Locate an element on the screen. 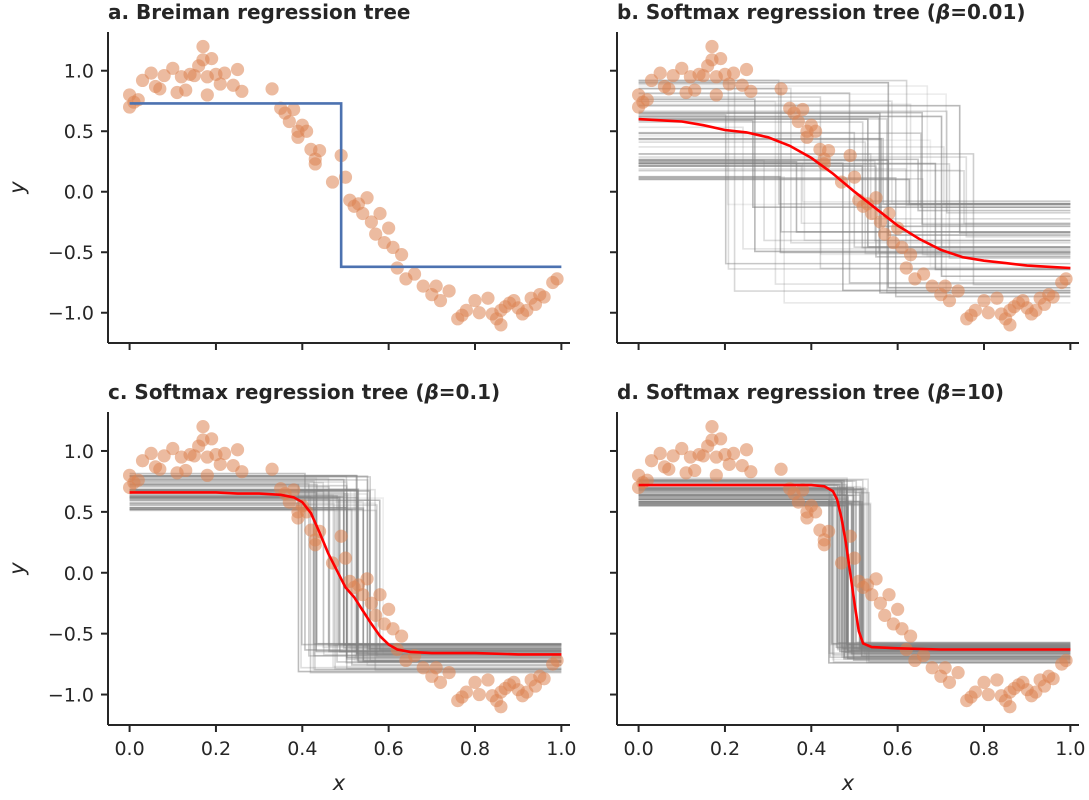 The image size is (1089, 800). y-tick-label: −1.0 is located at coordinates (71, 314).